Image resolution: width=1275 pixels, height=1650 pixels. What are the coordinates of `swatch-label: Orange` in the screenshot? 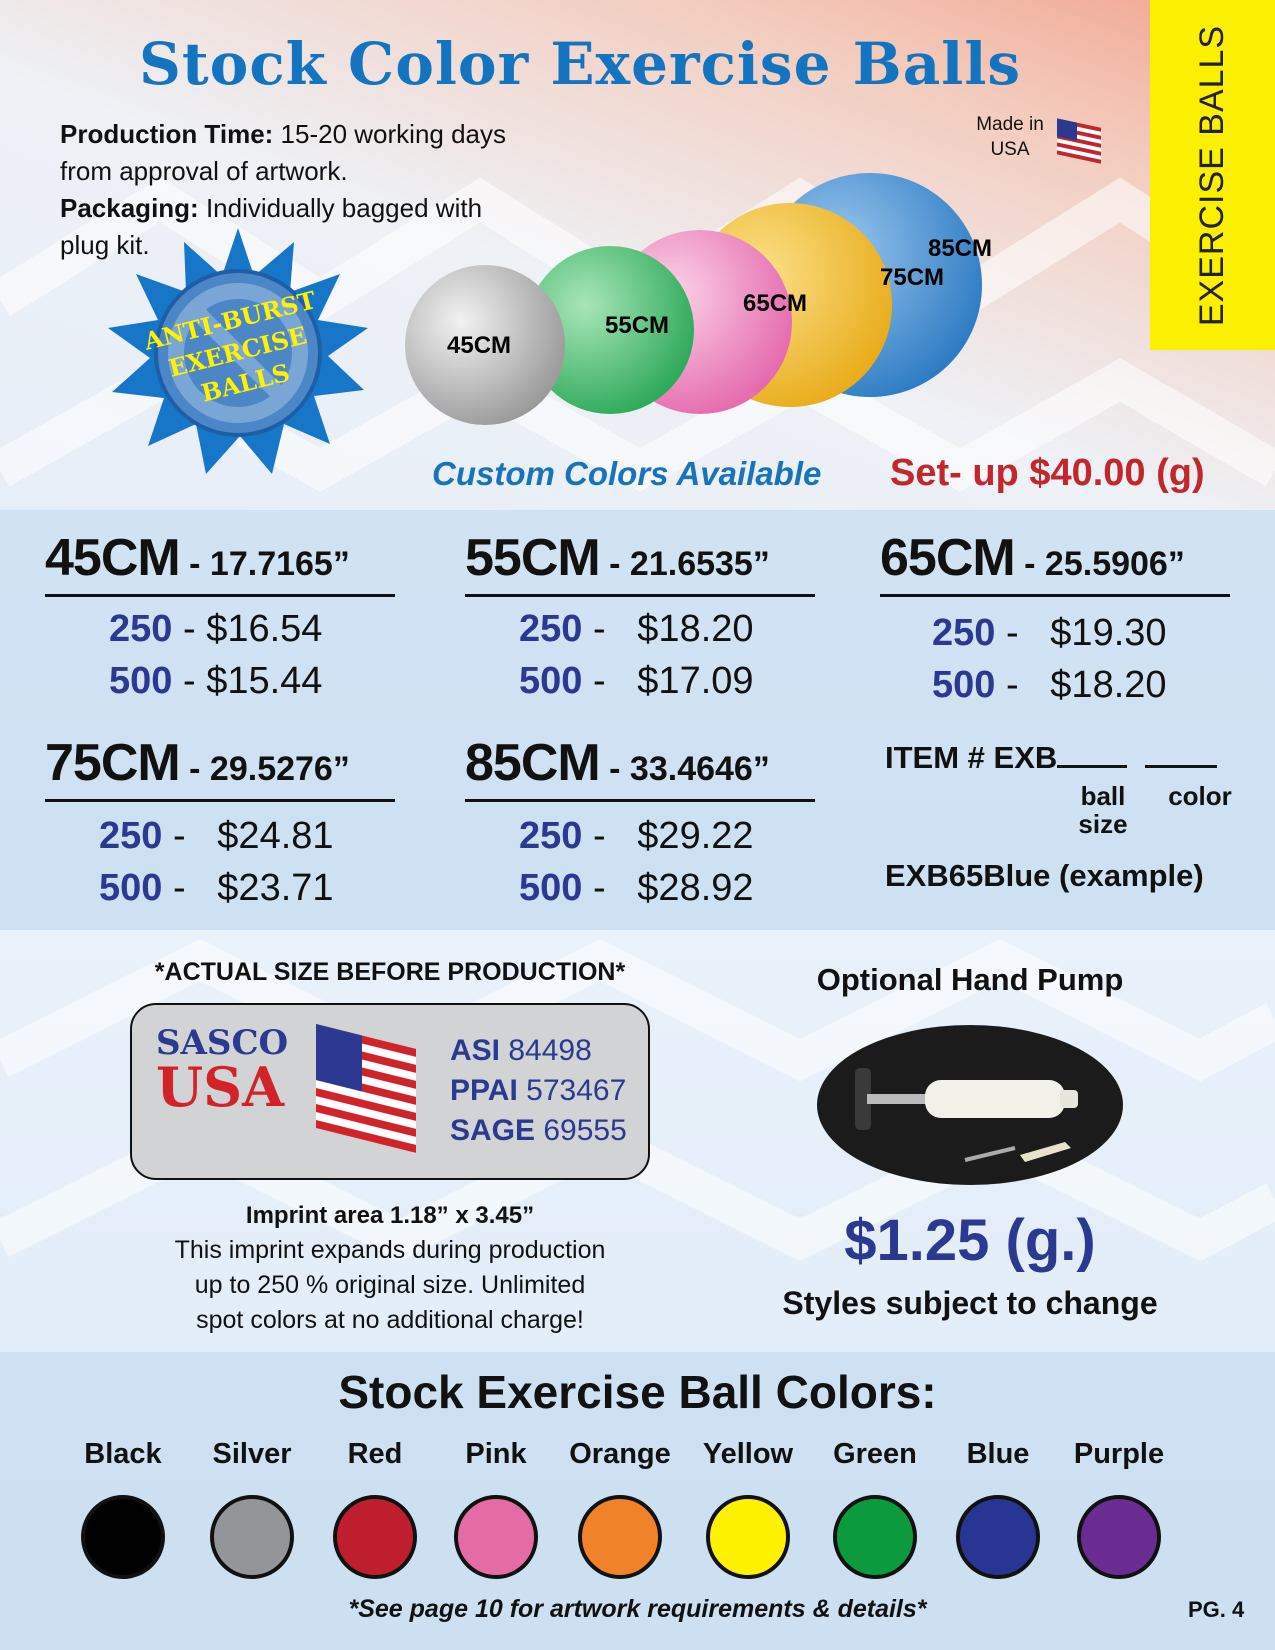 It's located at (620, 1454).